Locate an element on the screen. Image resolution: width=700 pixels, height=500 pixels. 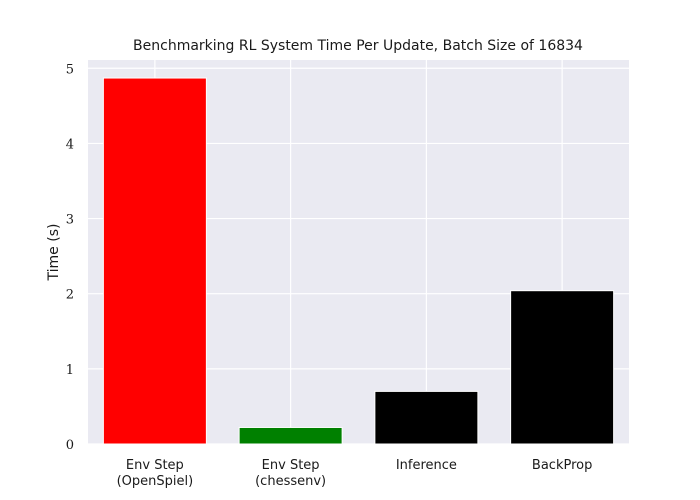
x-tick-label: (OpenSpiel) is located at coordinates (155, 481).